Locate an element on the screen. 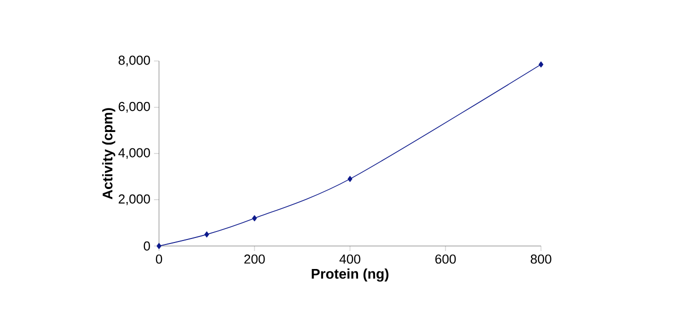 This screenshot has height=330, width=675. x-tick-label: 200 is located at coordinates (254, 259).